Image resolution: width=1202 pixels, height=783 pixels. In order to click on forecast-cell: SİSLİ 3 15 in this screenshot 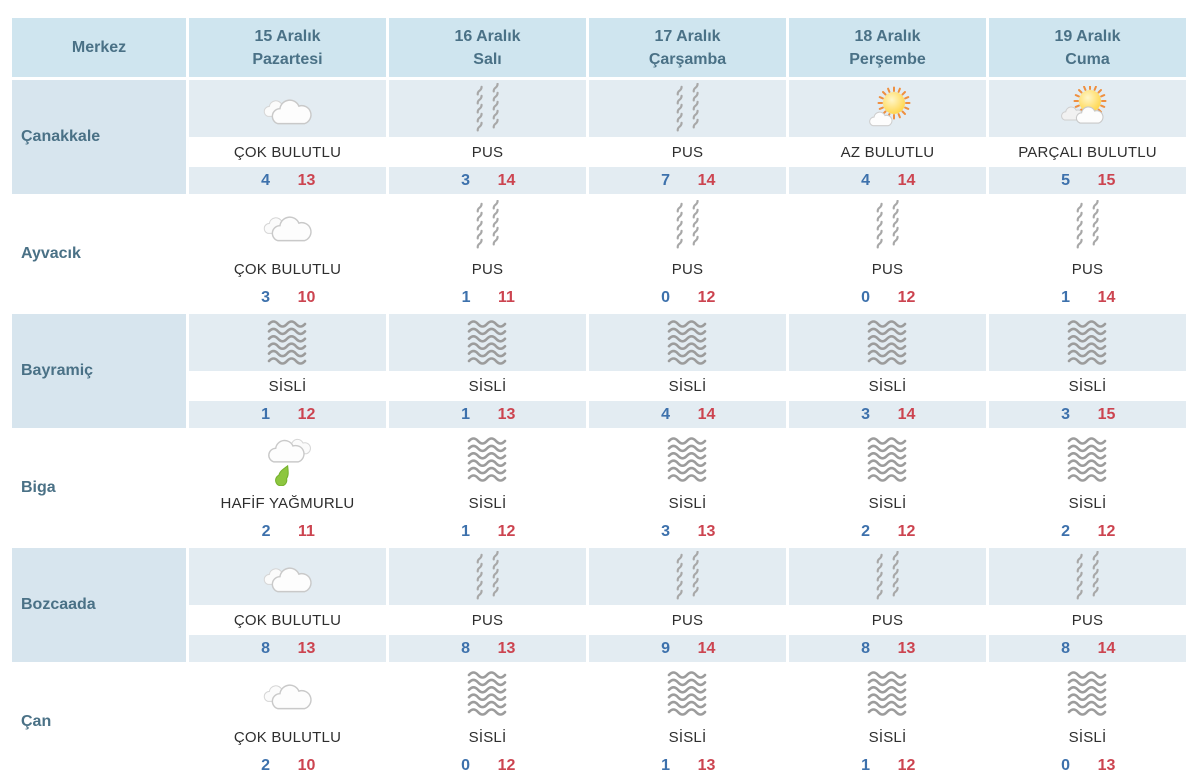, I will do `click(1087, 371)`.